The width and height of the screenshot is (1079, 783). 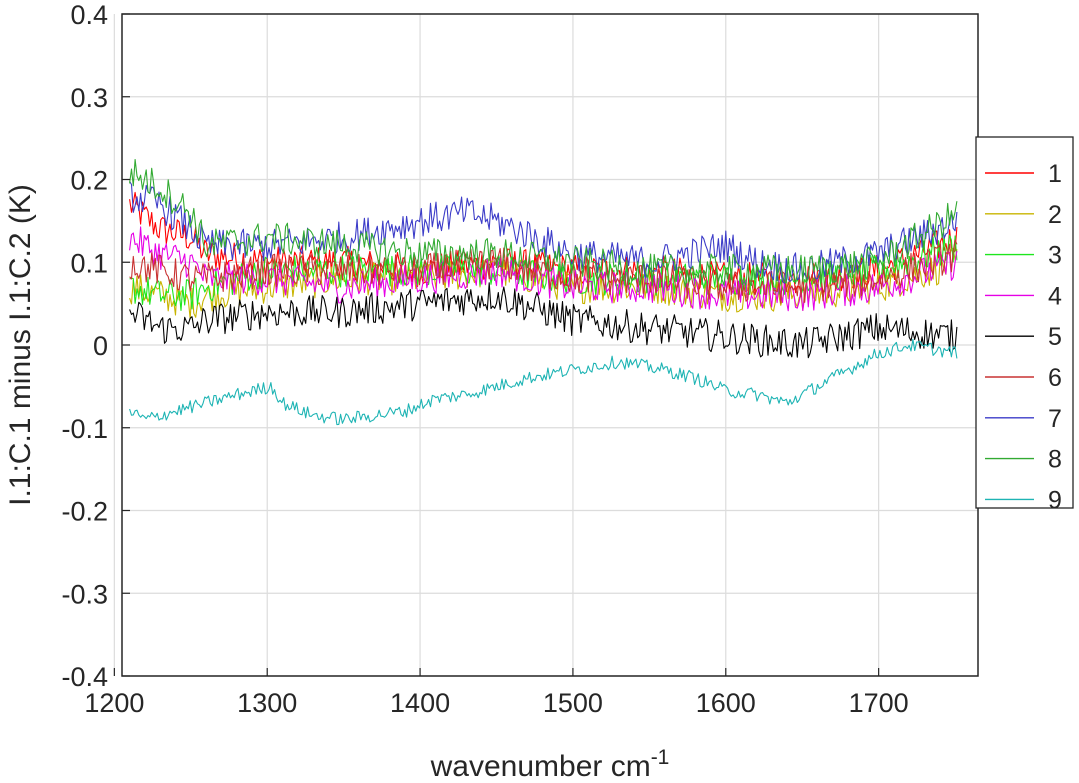 What do you see at coordinates (1055, 215) in the screenshot?
I see `legend-label-2: 2` at bounding box center [1055, 215].